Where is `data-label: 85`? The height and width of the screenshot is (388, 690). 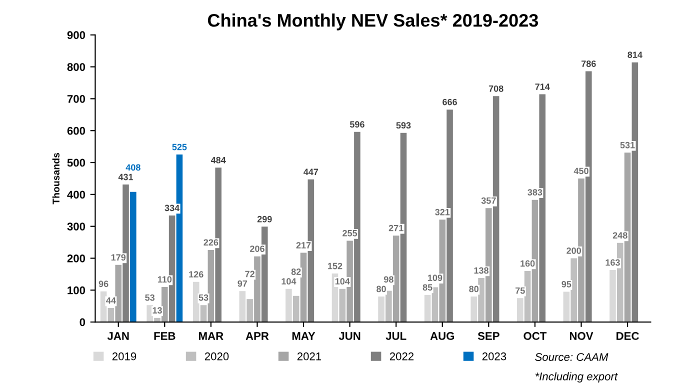 data-label: 85 is located at coordinates (427, 287).